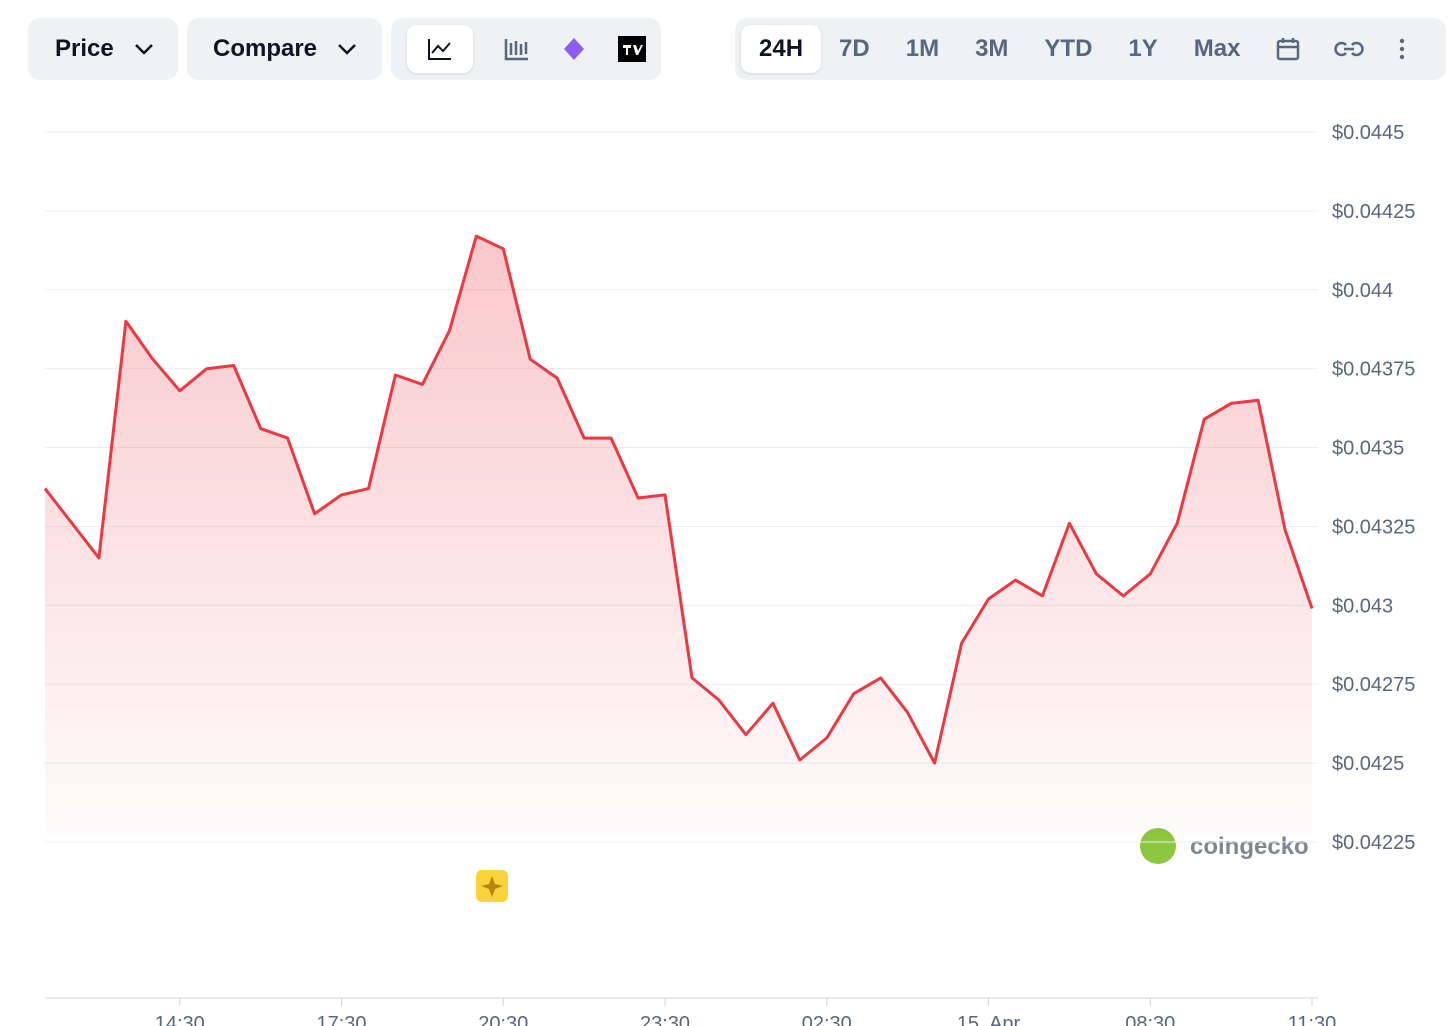 The height and width of the screenshot is (1026, 1456). I want to click on y-tick-label: $0.0435, so click(1368, 449).